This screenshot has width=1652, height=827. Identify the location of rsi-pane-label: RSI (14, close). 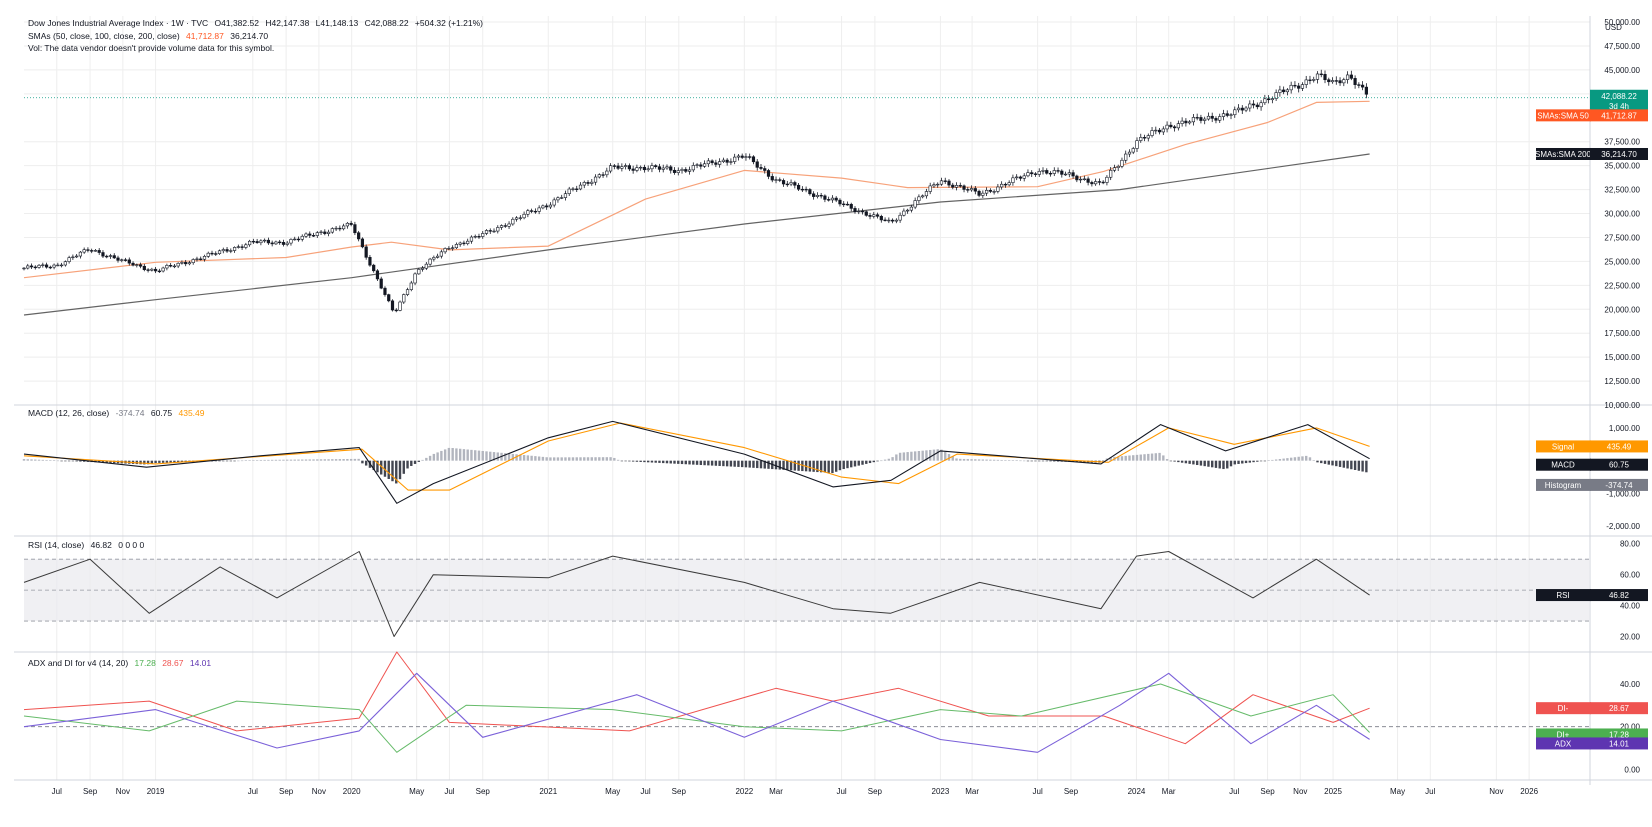
(56, 545).